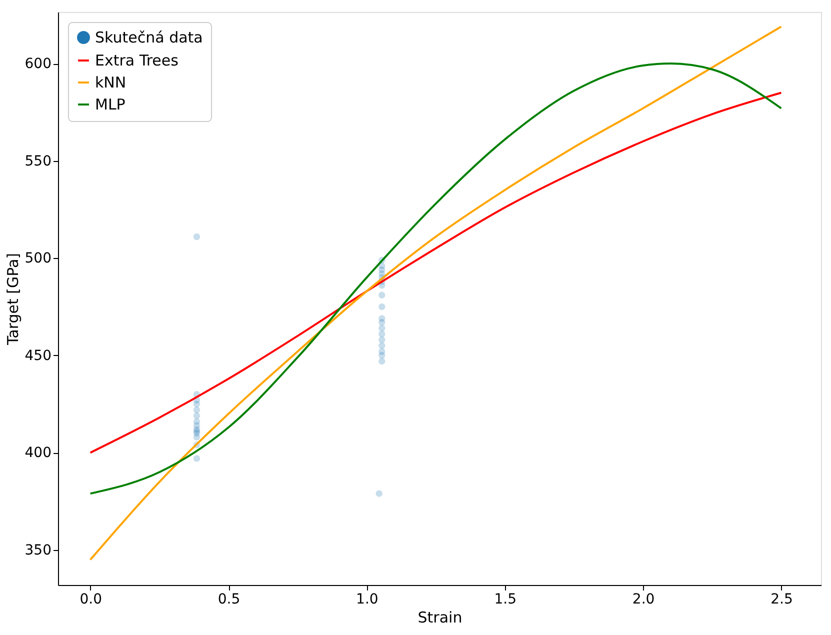  Describe the element at coordinates (440, 617) in the screenshot. I see `x-axis-title: Strain` at that location.